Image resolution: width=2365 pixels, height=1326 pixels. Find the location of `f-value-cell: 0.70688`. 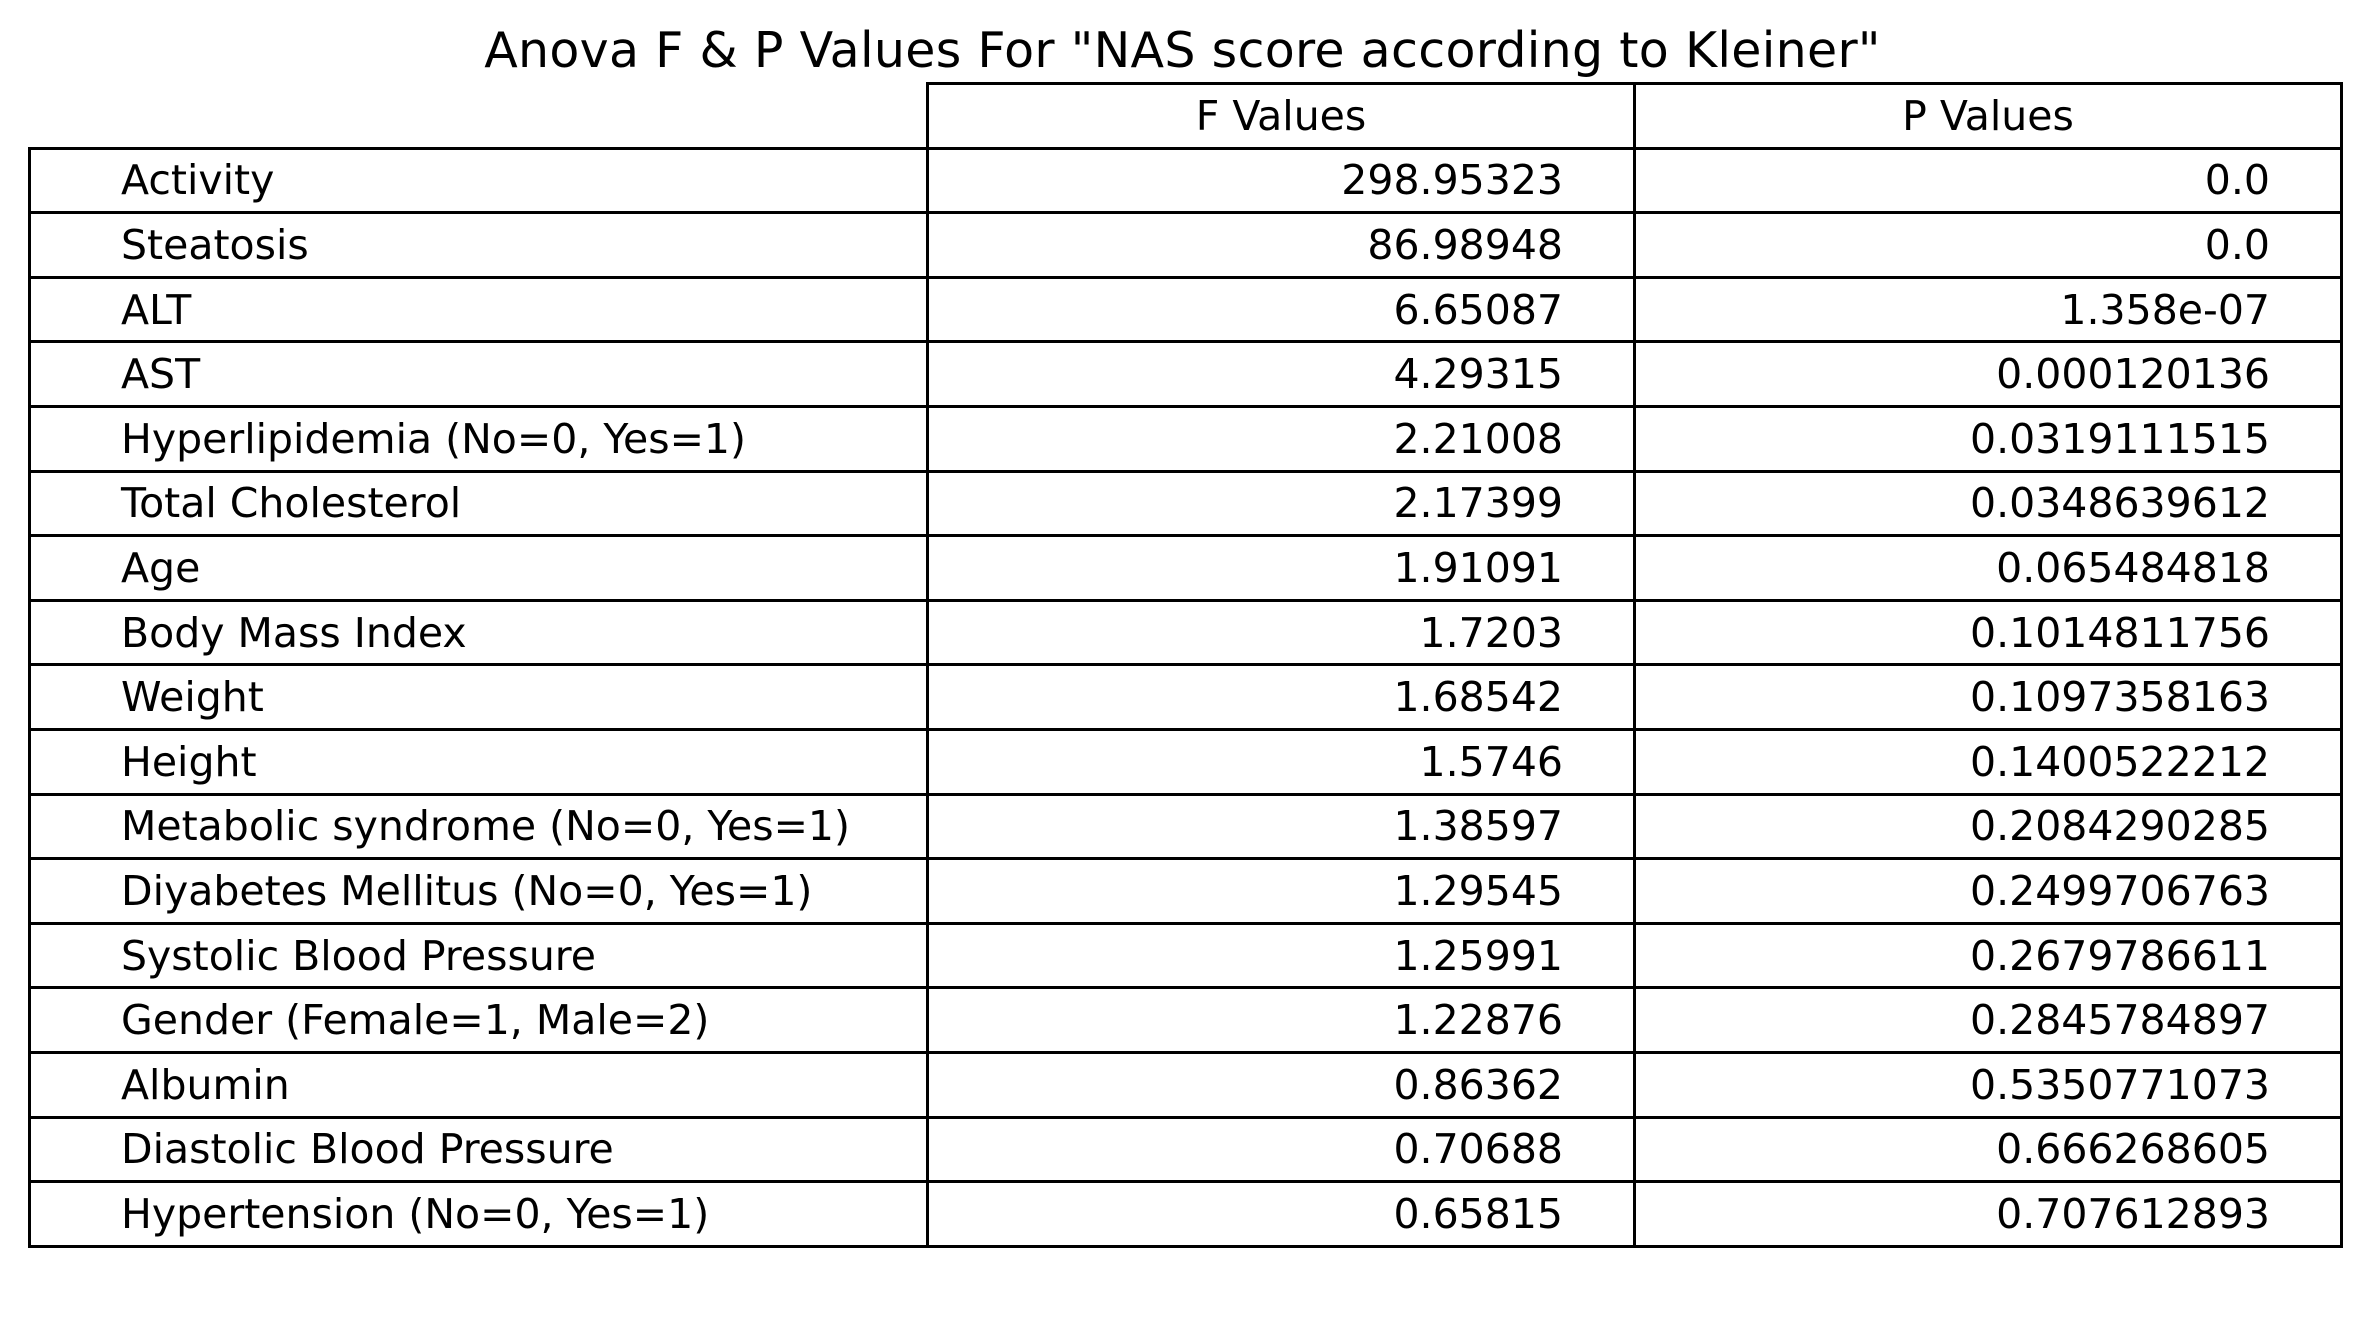

f-value-cell: 0.70688 is located at coordinates (1281, 1149).